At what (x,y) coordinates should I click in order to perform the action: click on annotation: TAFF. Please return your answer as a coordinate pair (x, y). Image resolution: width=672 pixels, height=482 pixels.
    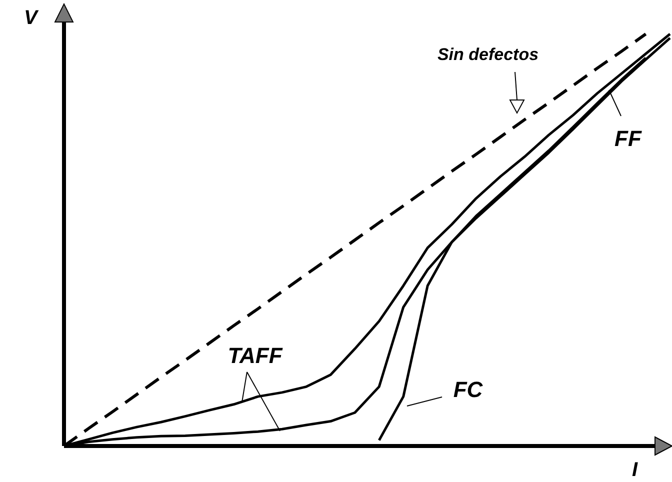
    Looking at the image, I should click on (255, 355).